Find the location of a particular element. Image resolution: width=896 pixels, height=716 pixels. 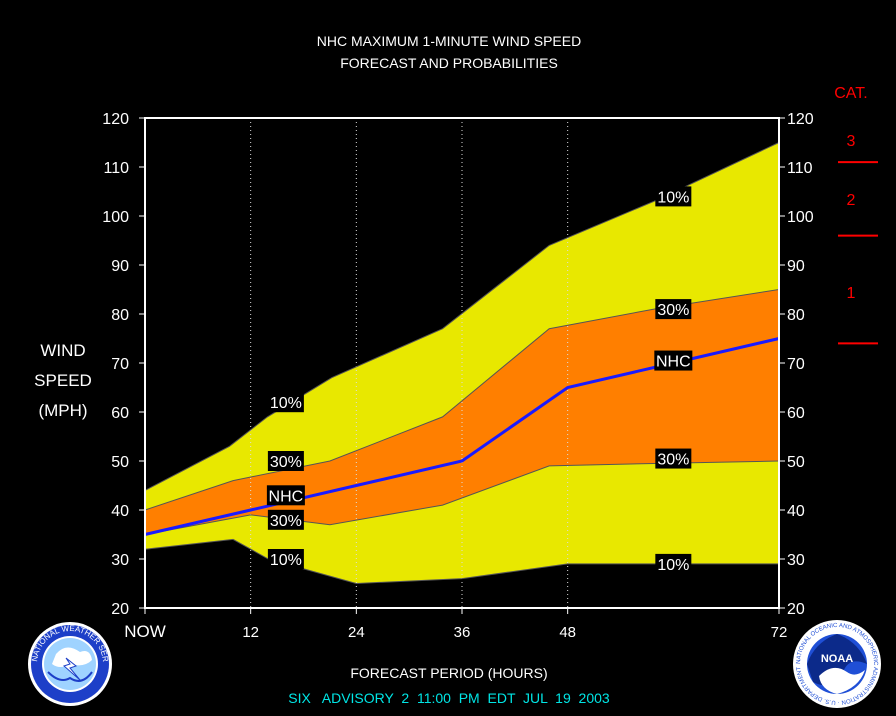

y-tick-label-right: 70 is located at coordinates (796, 364).